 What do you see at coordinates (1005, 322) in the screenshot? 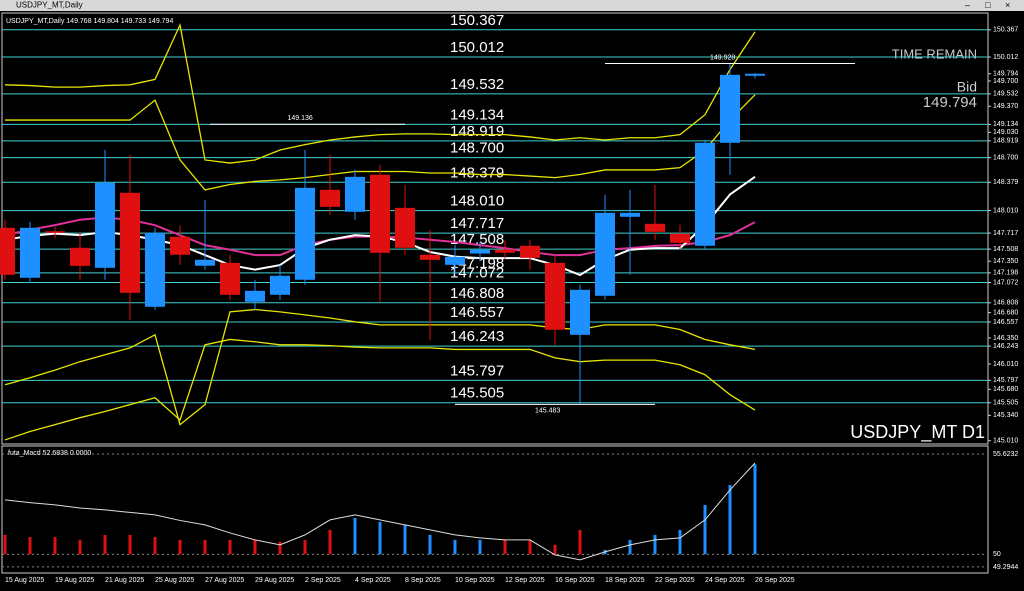
I see `y-tick-label: 146.557` at bounding box center [1005, 322].